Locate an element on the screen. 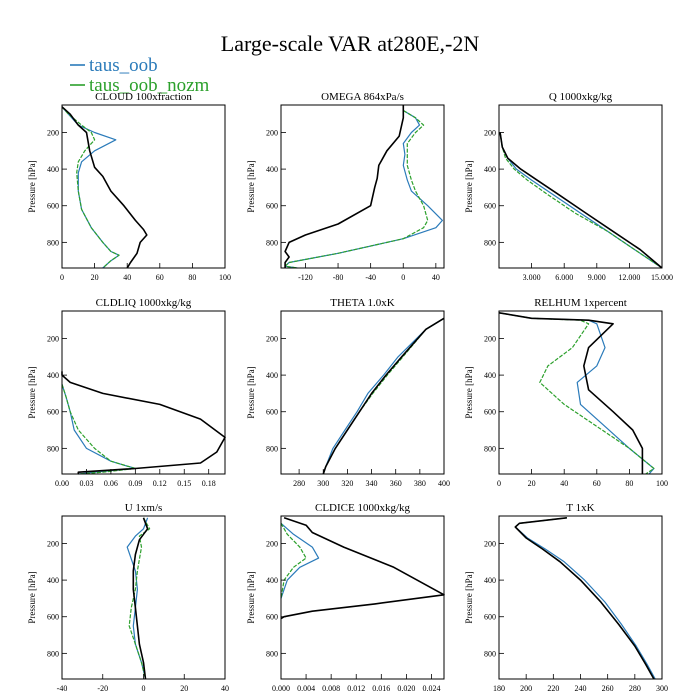 The height and width of the screenshot is (700, 700). x-tick-label: 0.000 is located at coordinates (281, 688).